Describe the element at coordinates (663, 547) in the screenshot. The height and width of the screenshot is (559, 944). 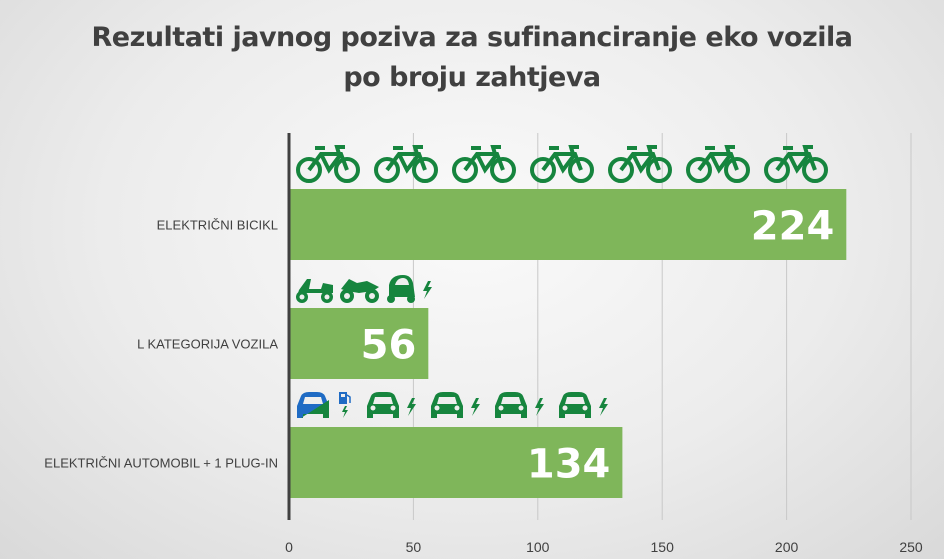
I see `x-tick-label: 150` at that location.